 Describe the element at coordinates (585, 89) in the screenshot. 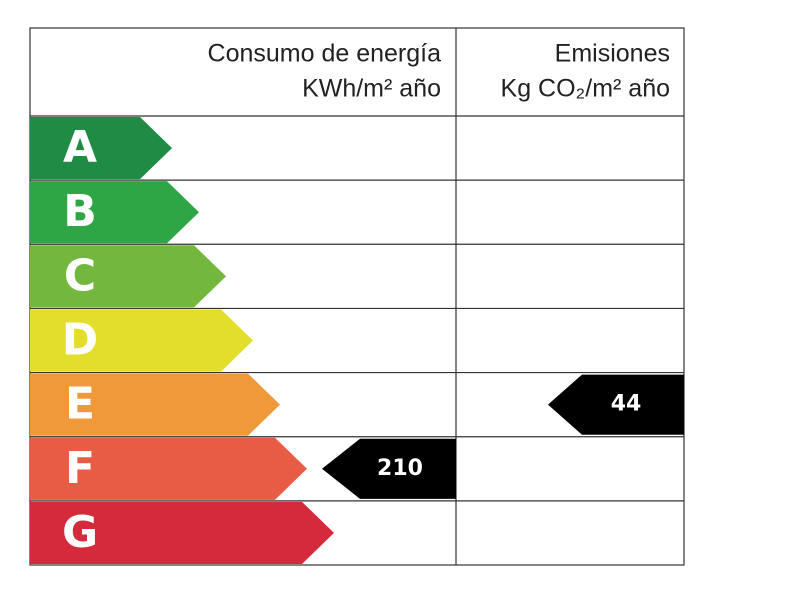

I see `emissions-unit: Kg CO₂/m² año` at that location.